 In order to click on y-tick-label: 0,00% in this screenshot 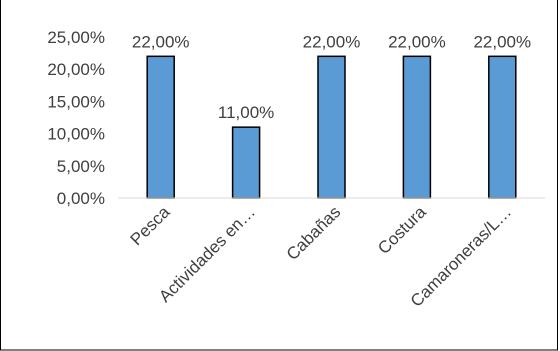, I will do `click(81, 198)`.